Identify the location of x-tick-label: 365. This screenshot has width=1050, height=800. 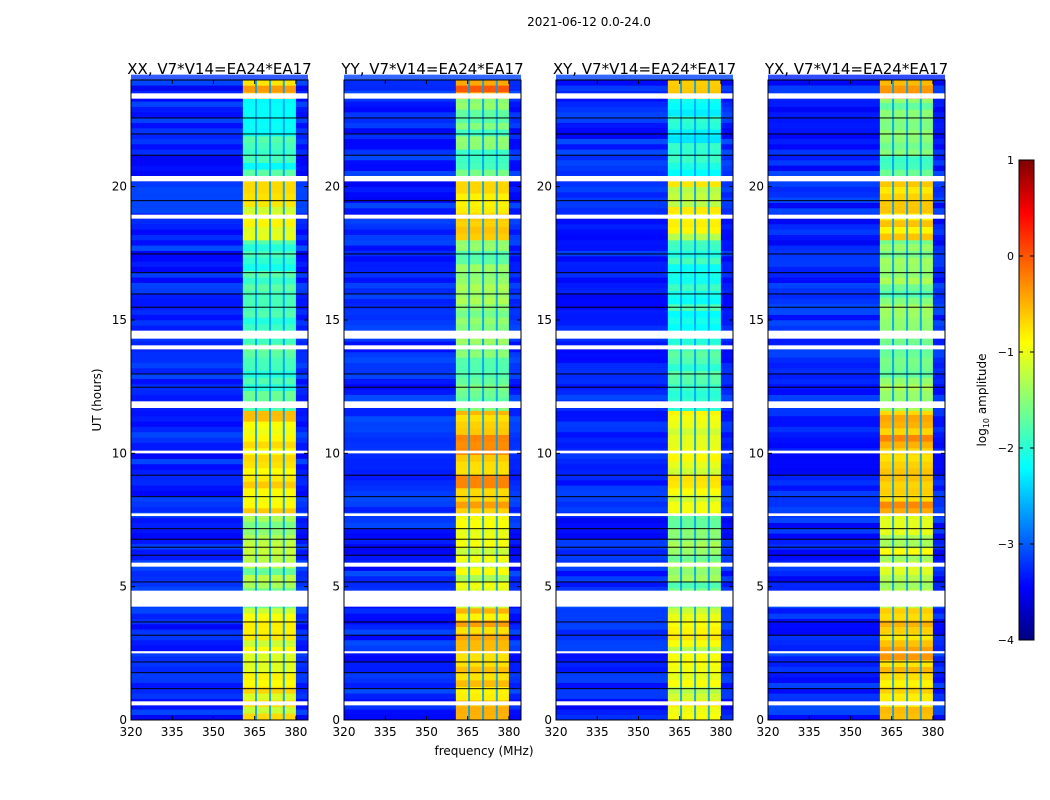
(679, 732).